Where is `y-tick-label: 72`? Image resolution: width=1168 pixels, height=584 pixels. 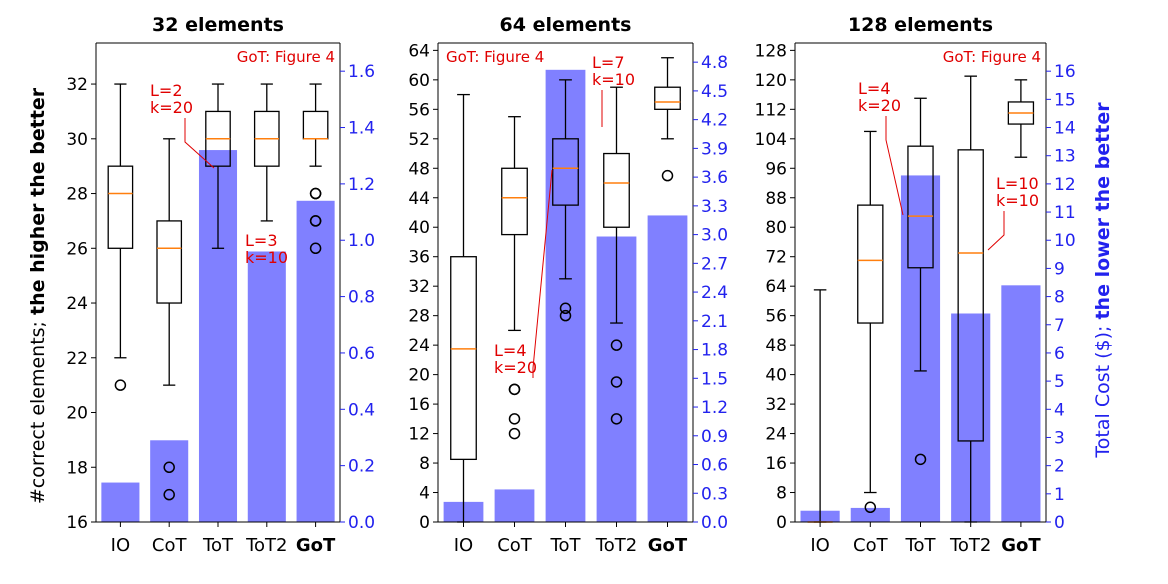
y-tick-label: 72 is located at coordinates (776, 258).